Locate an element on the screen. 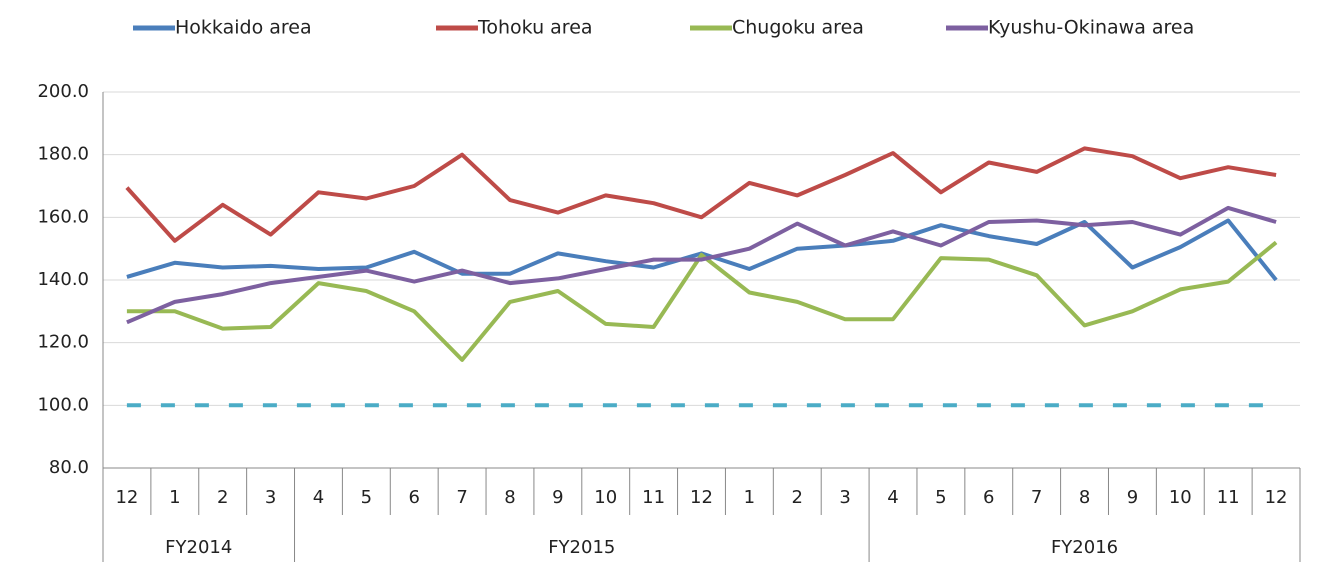  group-label: FY2014 is located at coordinates (198, 547).